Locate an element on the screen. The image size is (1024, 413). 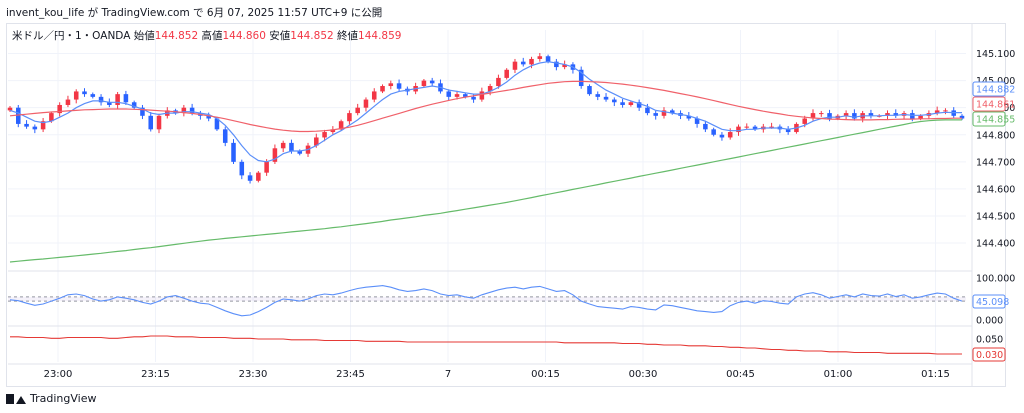
sub-last-box is located at coordinates (989, 354).